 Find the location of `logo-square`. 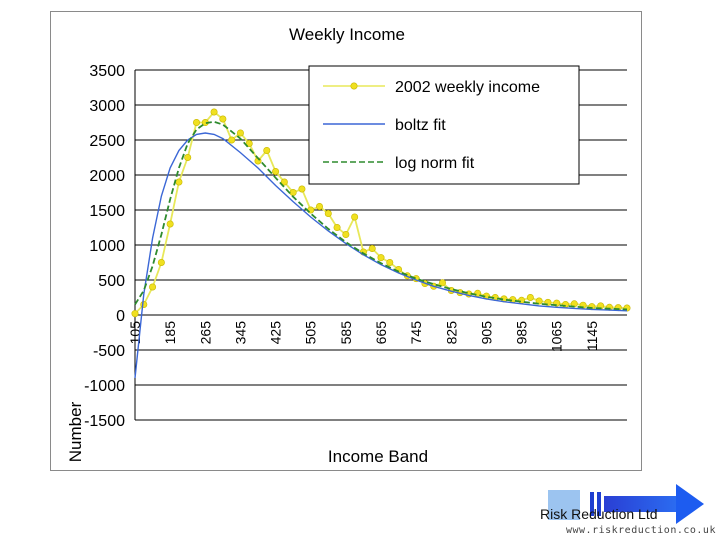

logo-square is located at coordinates (564, 505).